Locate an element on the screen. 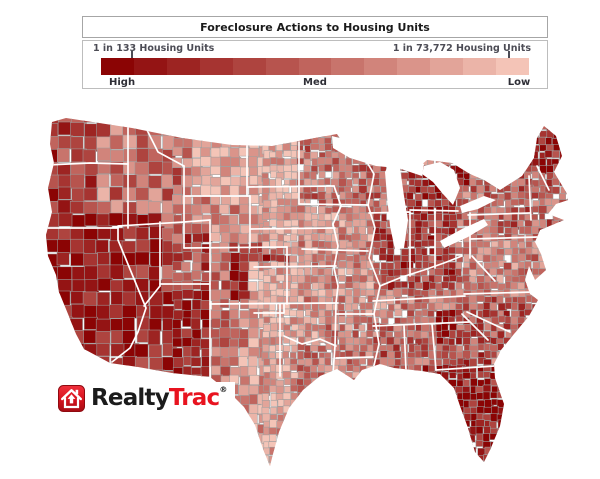  legend-word-low: Low is located at coordinates (519, 82).